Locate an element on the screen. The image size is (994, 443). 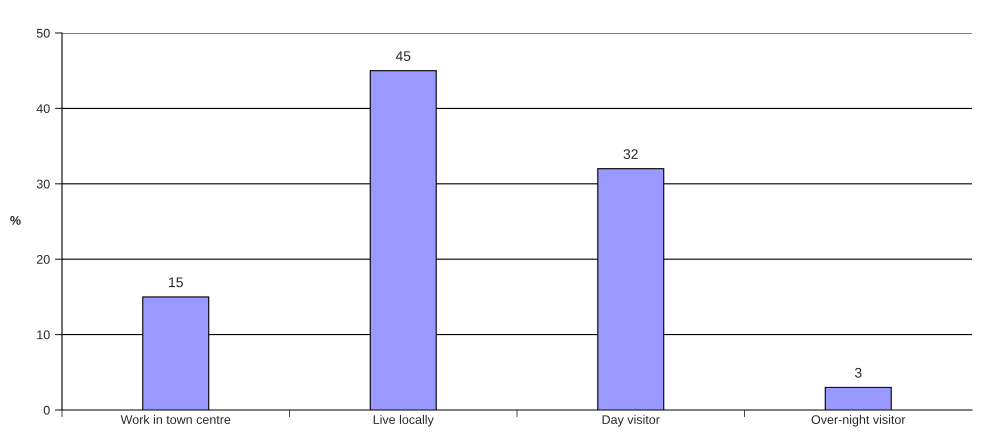
x-tick-label: Day visitor is located at coordinates (631, 420).